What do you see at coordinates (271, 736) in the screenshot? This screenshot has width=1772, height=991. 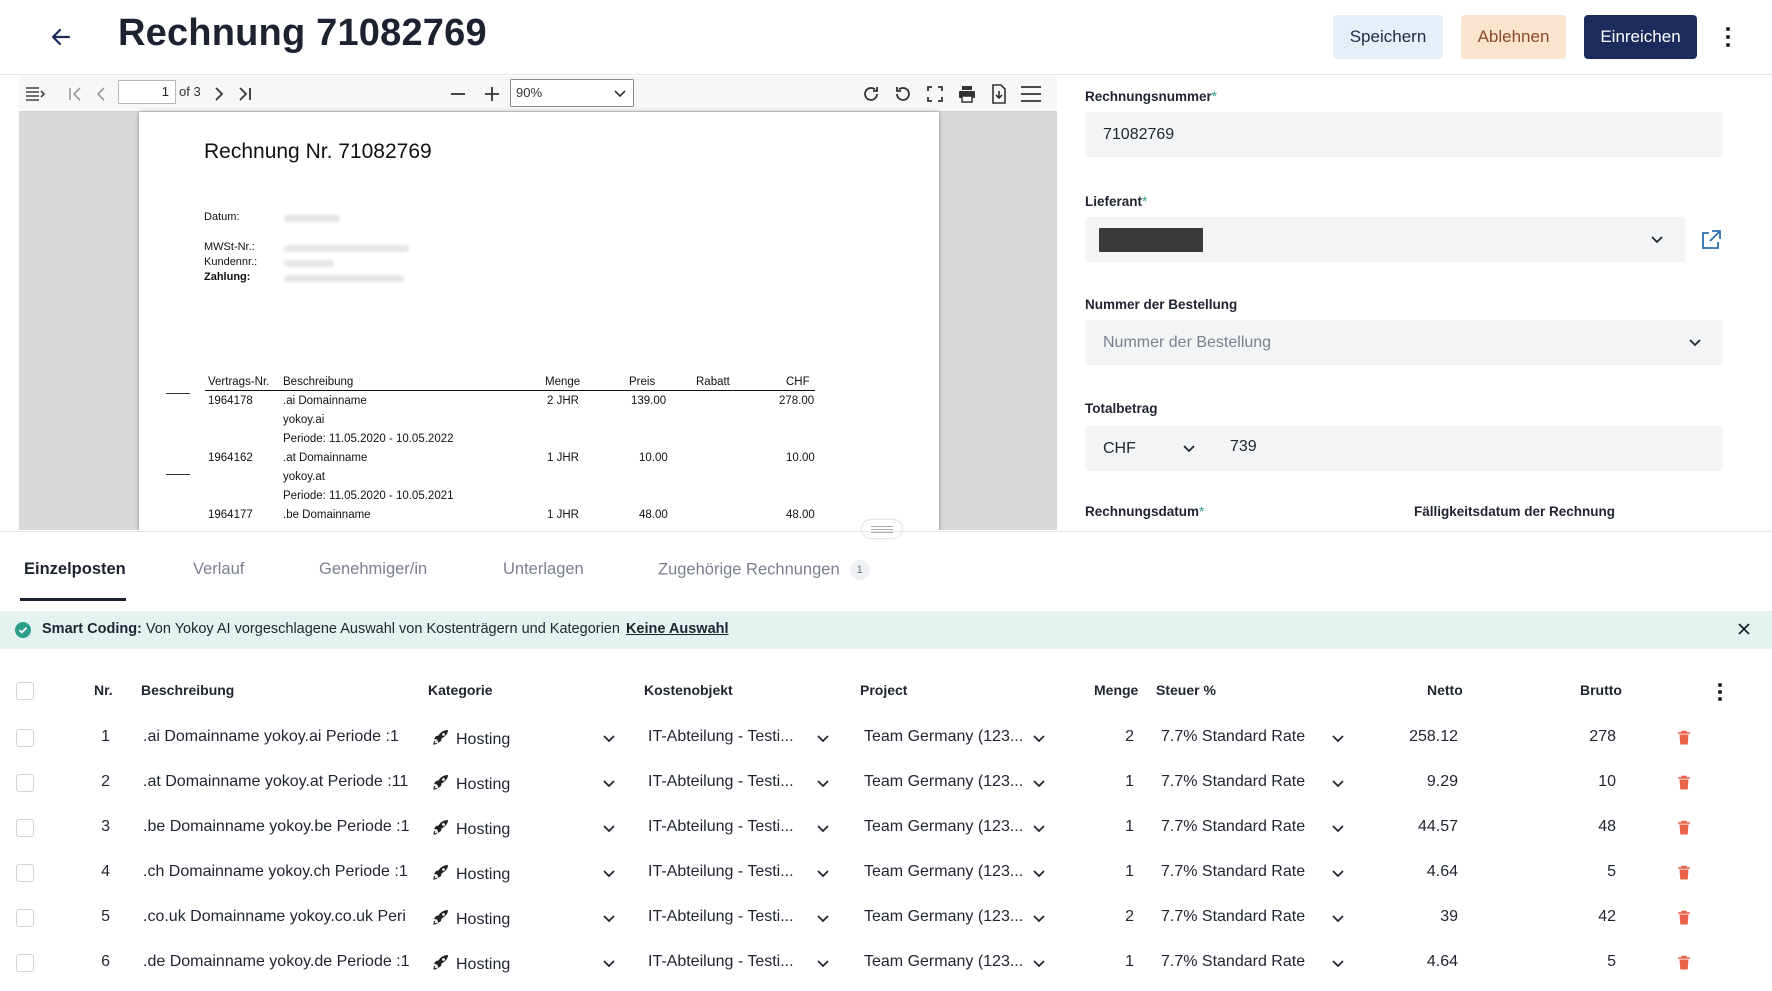 I see `row-description: .ai Domainname yokoy.ai Periode :1` at bounding box center [271, 736].